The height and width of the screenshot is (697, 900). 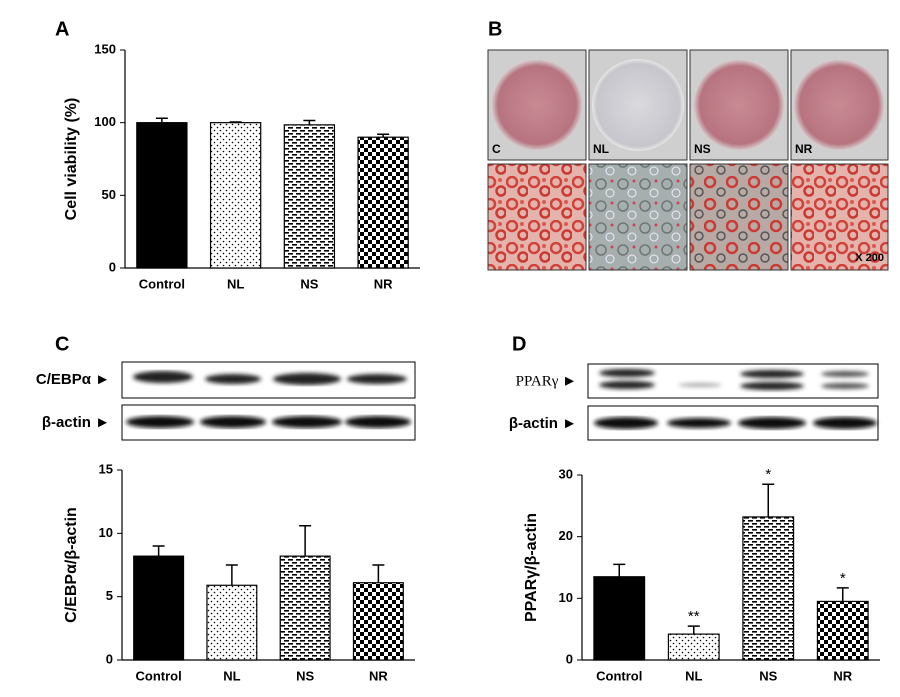 What do you see at coordinates (694, 616) in the screenshot?
I see `significance: **` at bounding box center [694, 616].